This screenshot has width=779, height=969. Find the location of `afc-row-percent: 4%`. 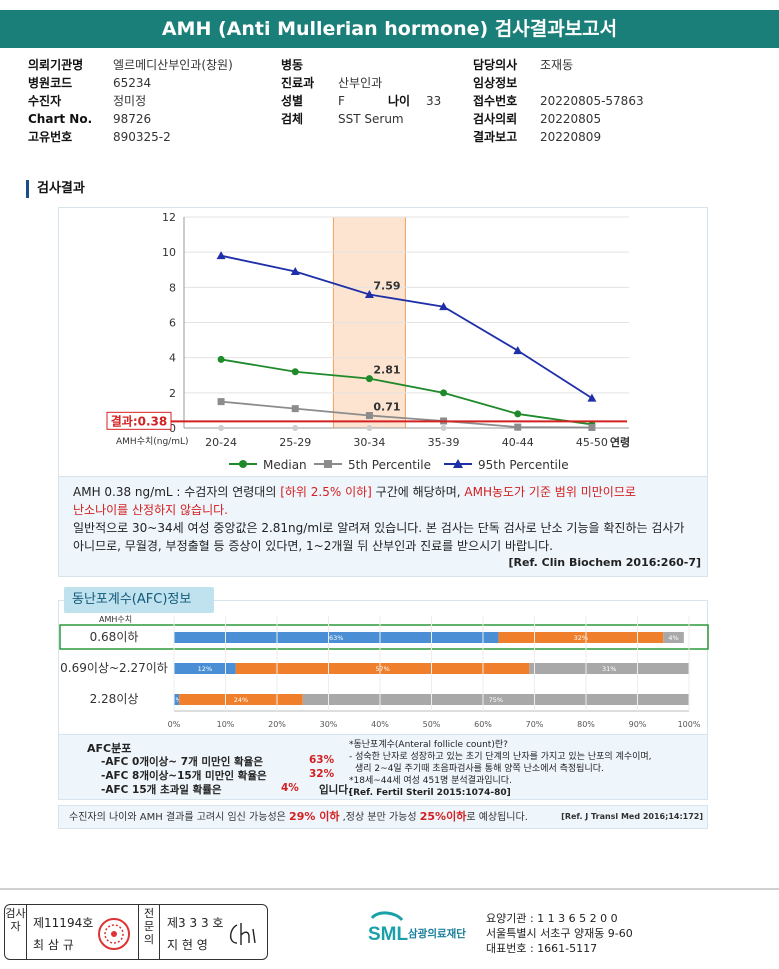

afc-row-percent: 4% is located at coordinates (290, 788).